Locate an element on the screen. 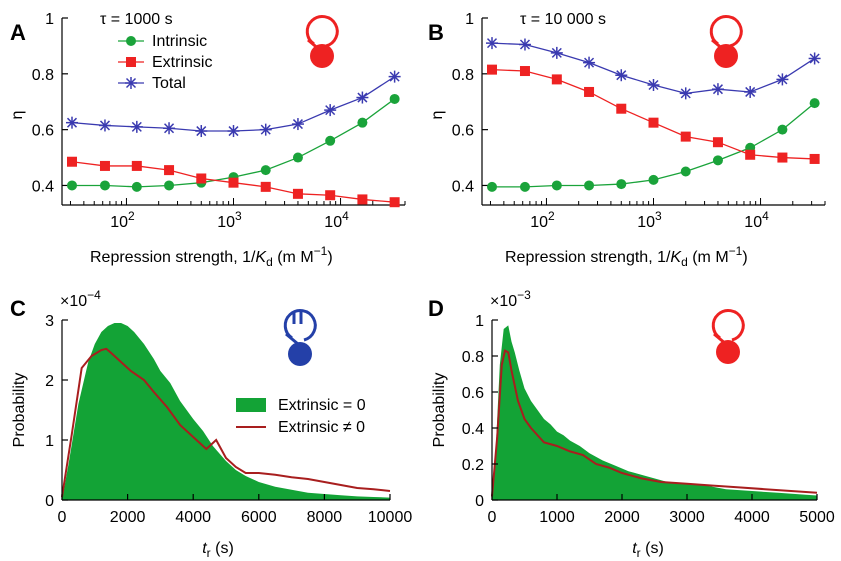 This screenshot has height=561, width=841. x-tick-label: 10000 is located at coordinates (390, 517).